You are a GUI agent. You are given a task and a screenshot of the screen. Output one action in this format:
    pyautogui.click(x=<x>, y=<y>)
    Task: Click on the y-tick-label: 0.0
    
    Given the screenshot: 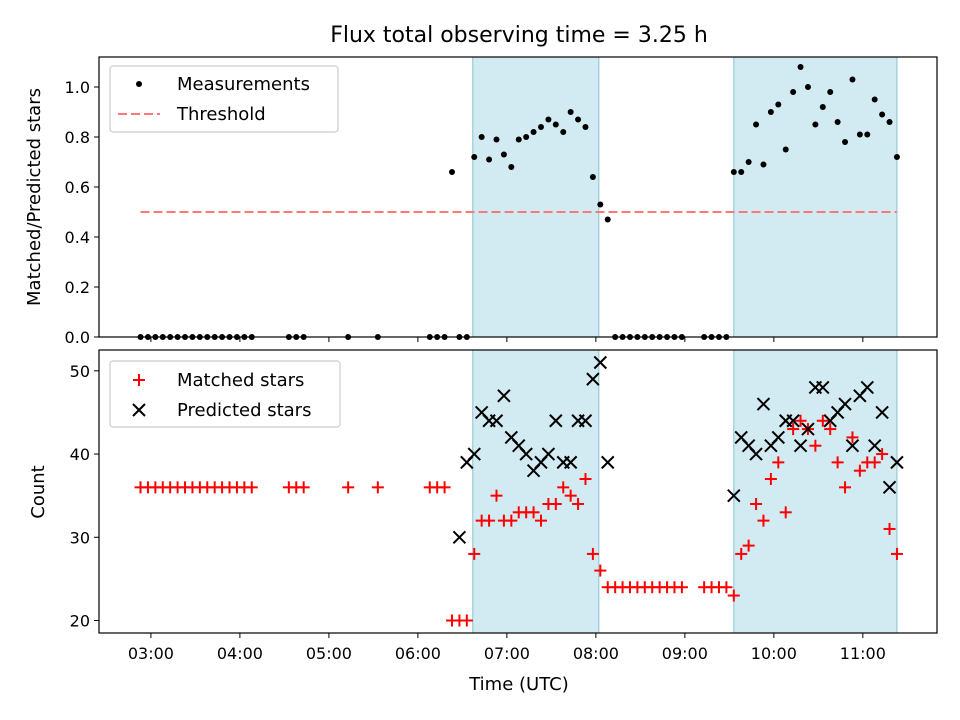 What is the action you would take?
    pyautogui.click(x=77, y=337)
    